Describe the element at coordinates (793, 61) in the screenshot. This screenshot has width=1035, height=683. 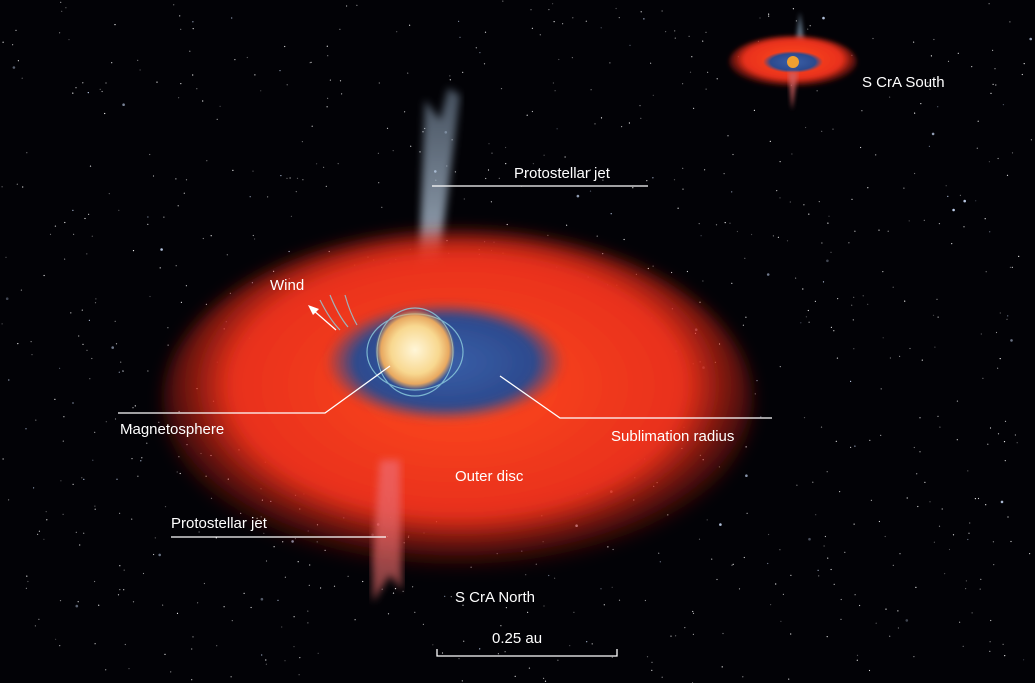
I see `south-system` at that location.